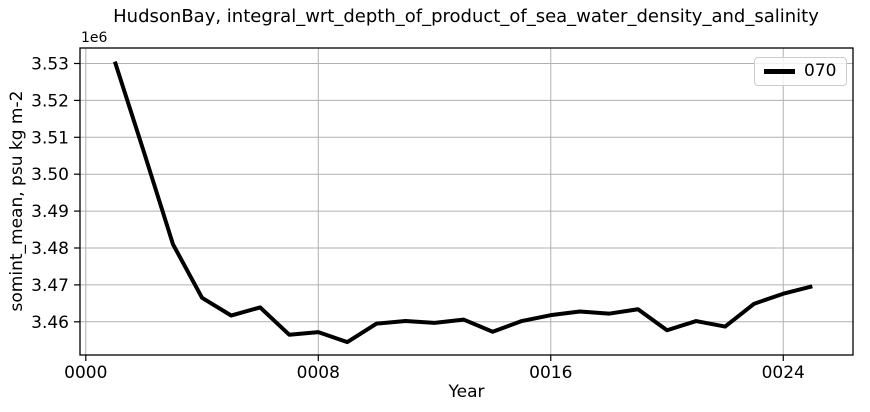 This screenshot has width=870, height=412. Describe the element at coordinates (50, 101) in the screenshot. I see `y-tick-label: 3.52` at that location.